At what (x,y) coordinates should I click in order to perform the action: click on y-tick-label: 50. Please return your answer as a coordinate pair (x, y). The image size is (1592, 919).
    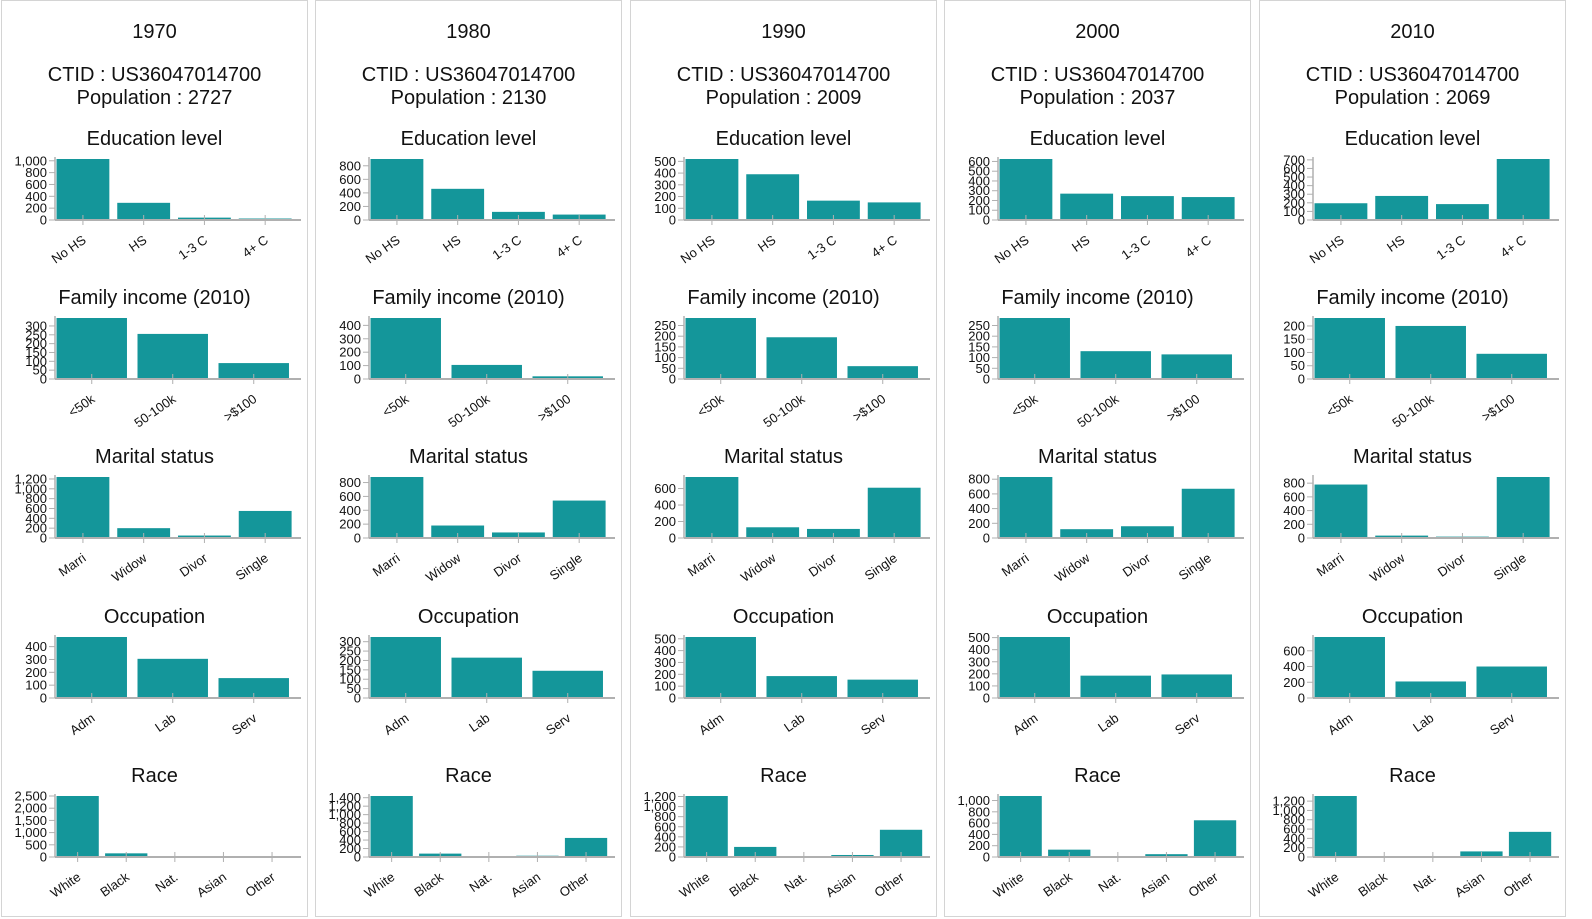
    Looking at the image, I should click on (669, 368).